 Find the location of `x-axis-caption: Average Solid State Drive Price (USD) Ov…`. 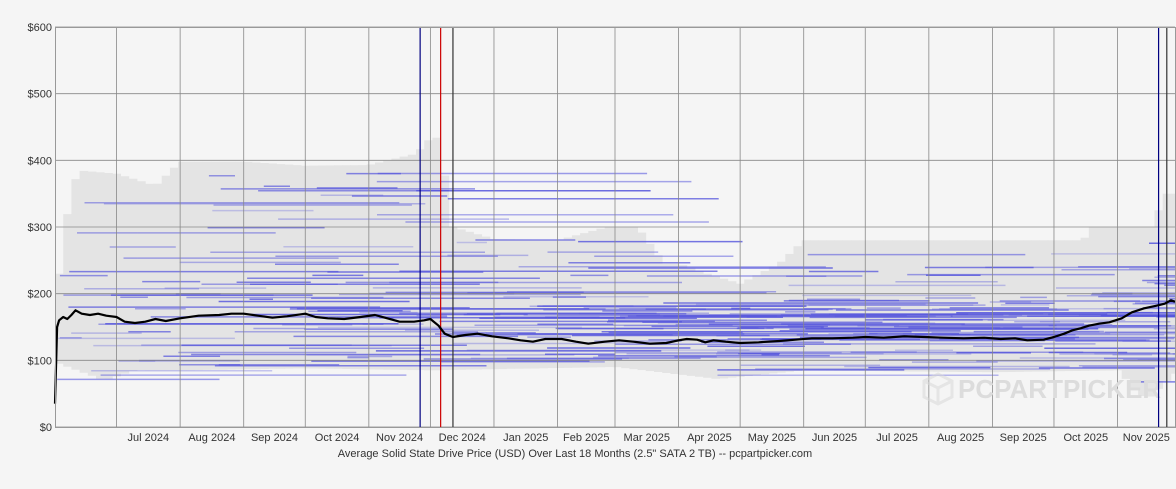

x-axis-caption: Average Solid State Drive Price (USD) Ov… is located at coordinates (575, 454).